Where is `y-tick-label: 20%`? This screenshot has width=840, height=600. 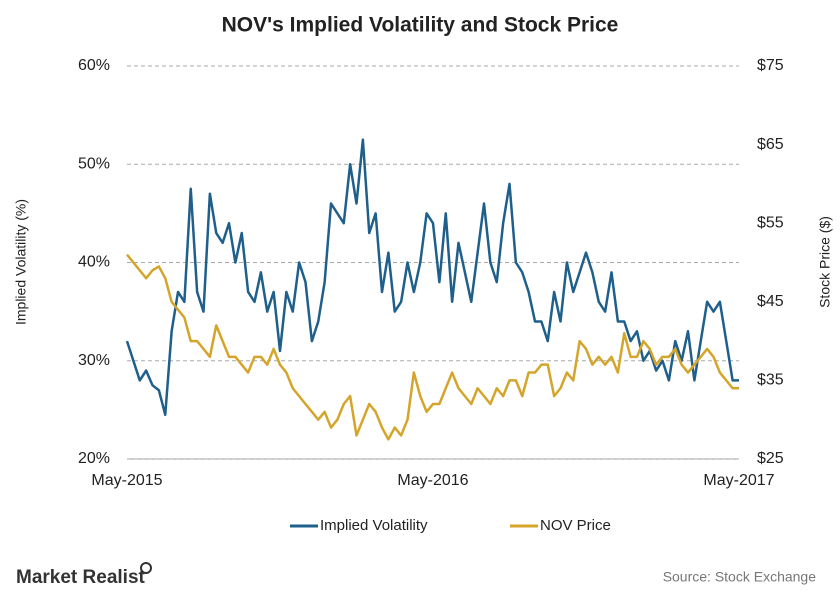
y-tick-label: 20% is located at coordinates (94, 458).